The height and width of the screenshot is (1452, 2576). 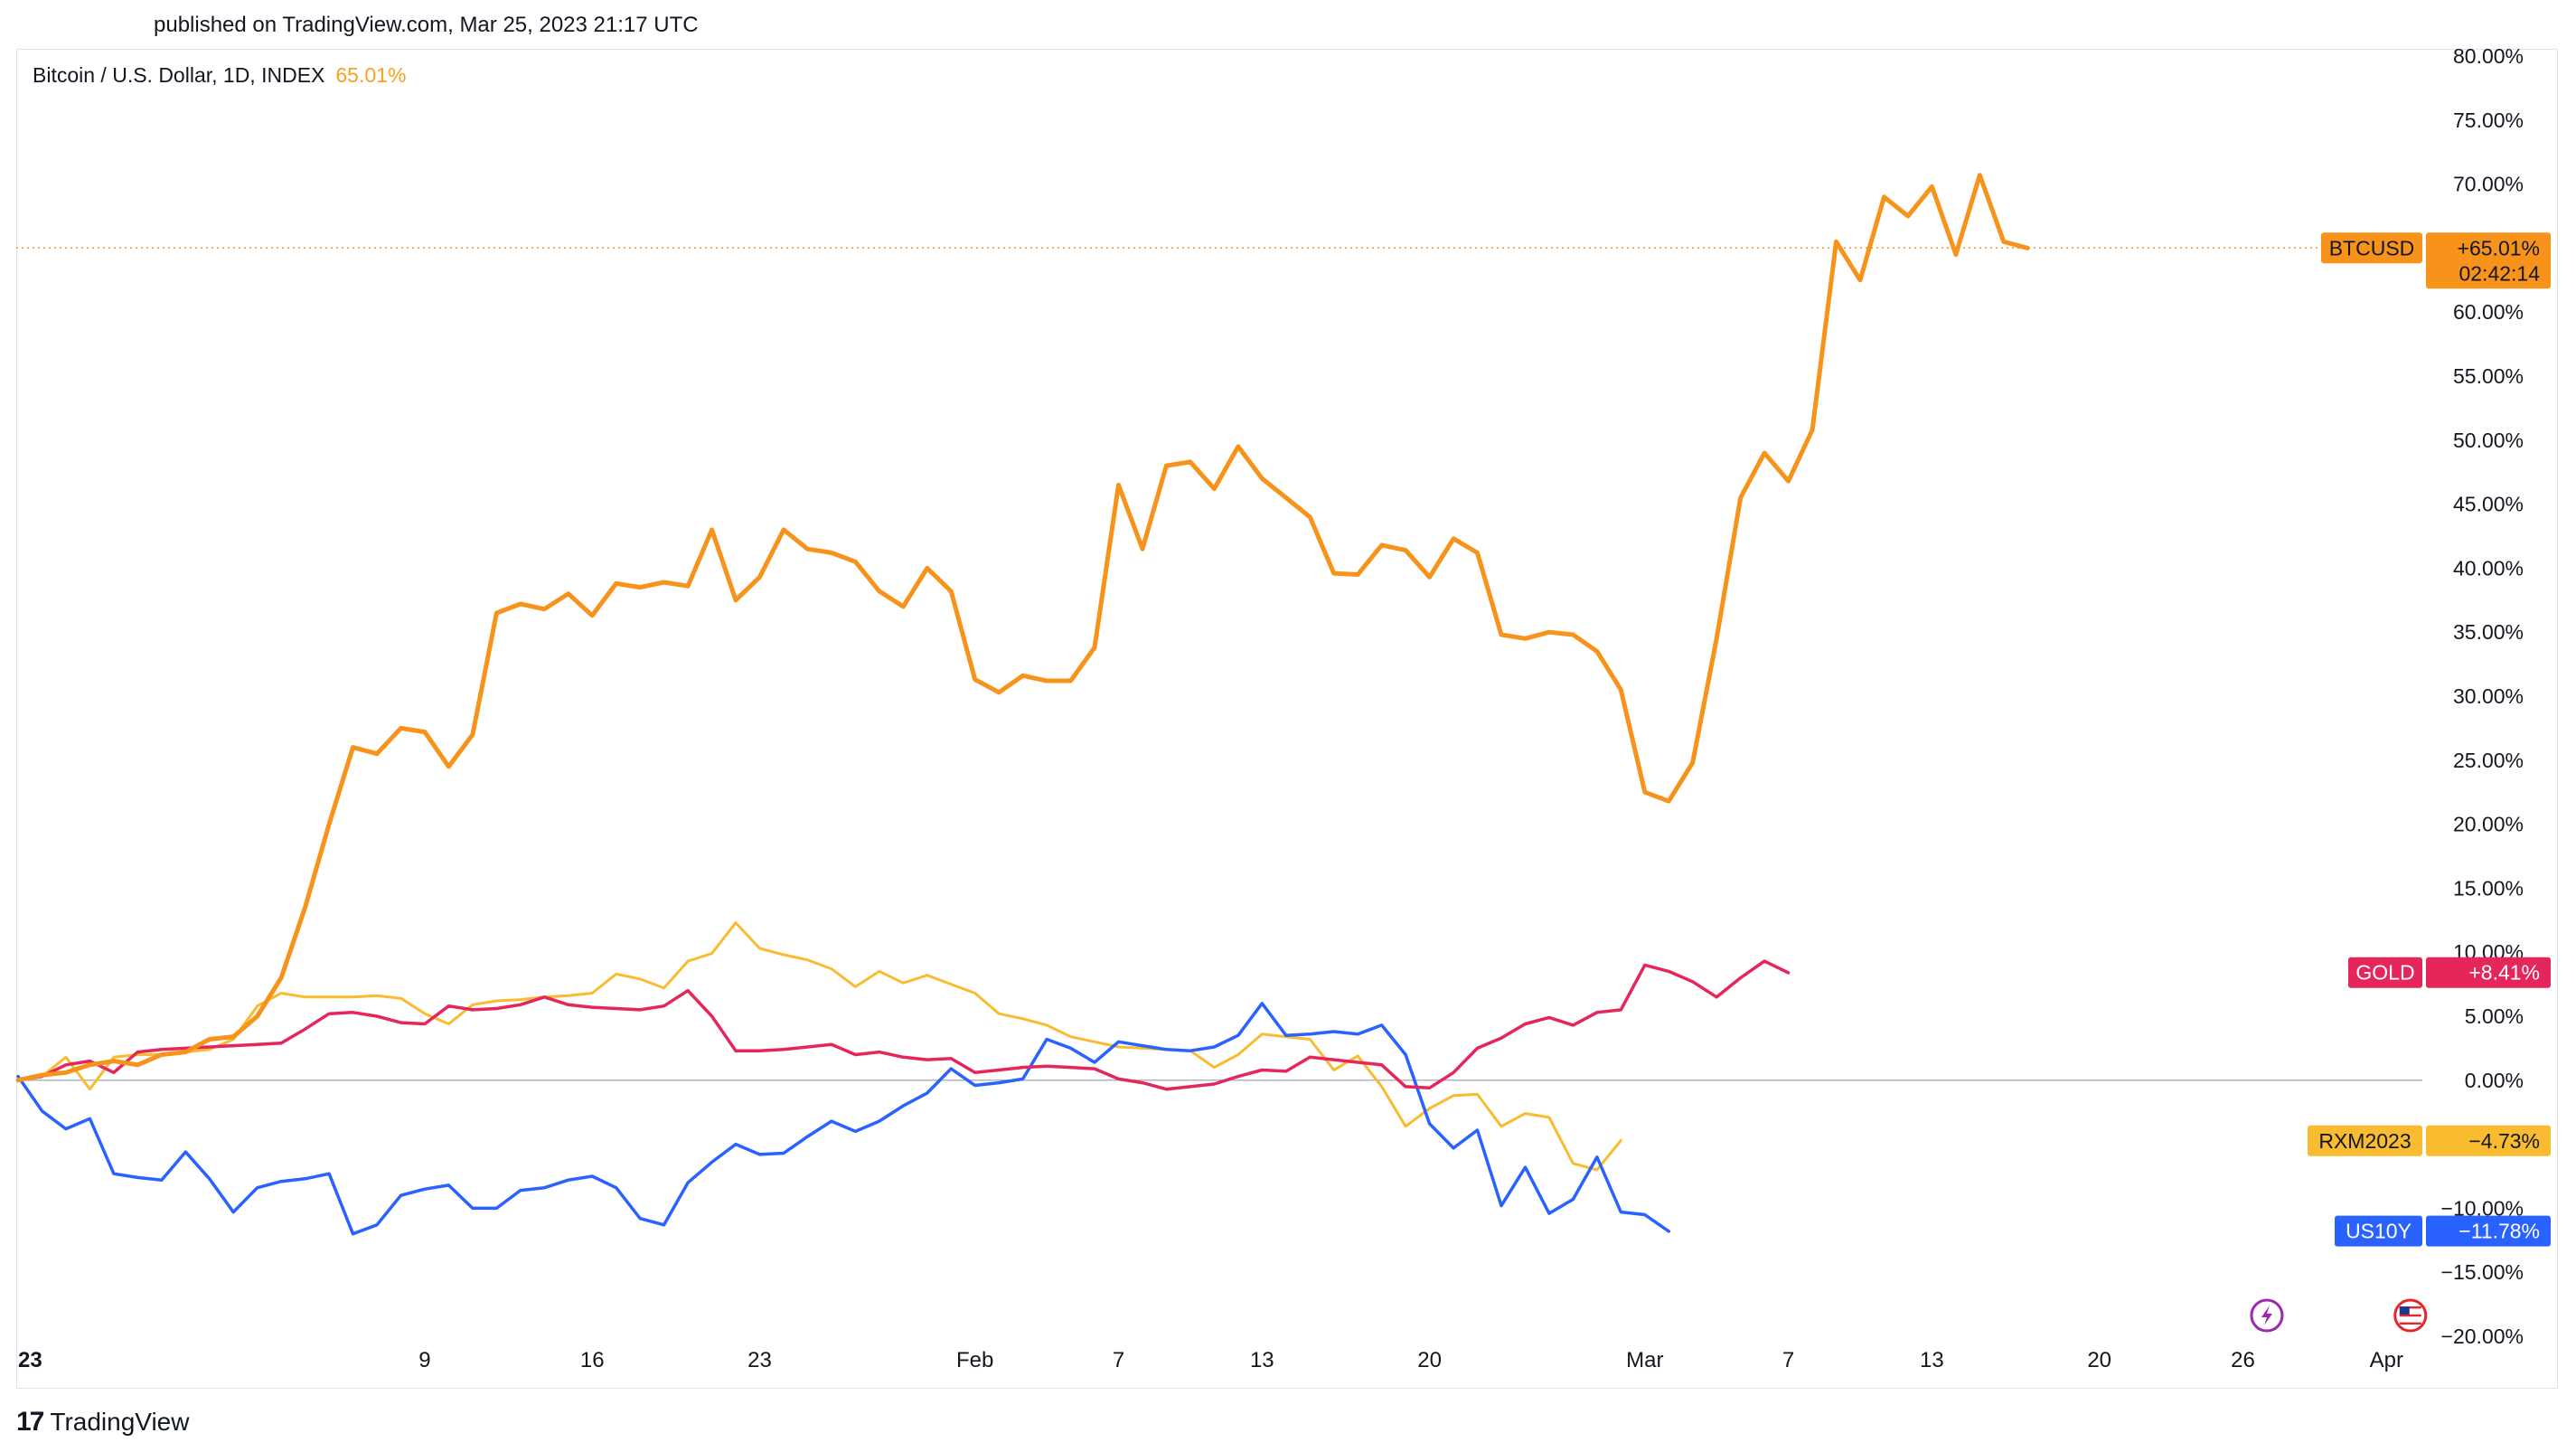 I want to click on y-tick-label: 35.00%, so click(x=2489, y=632).